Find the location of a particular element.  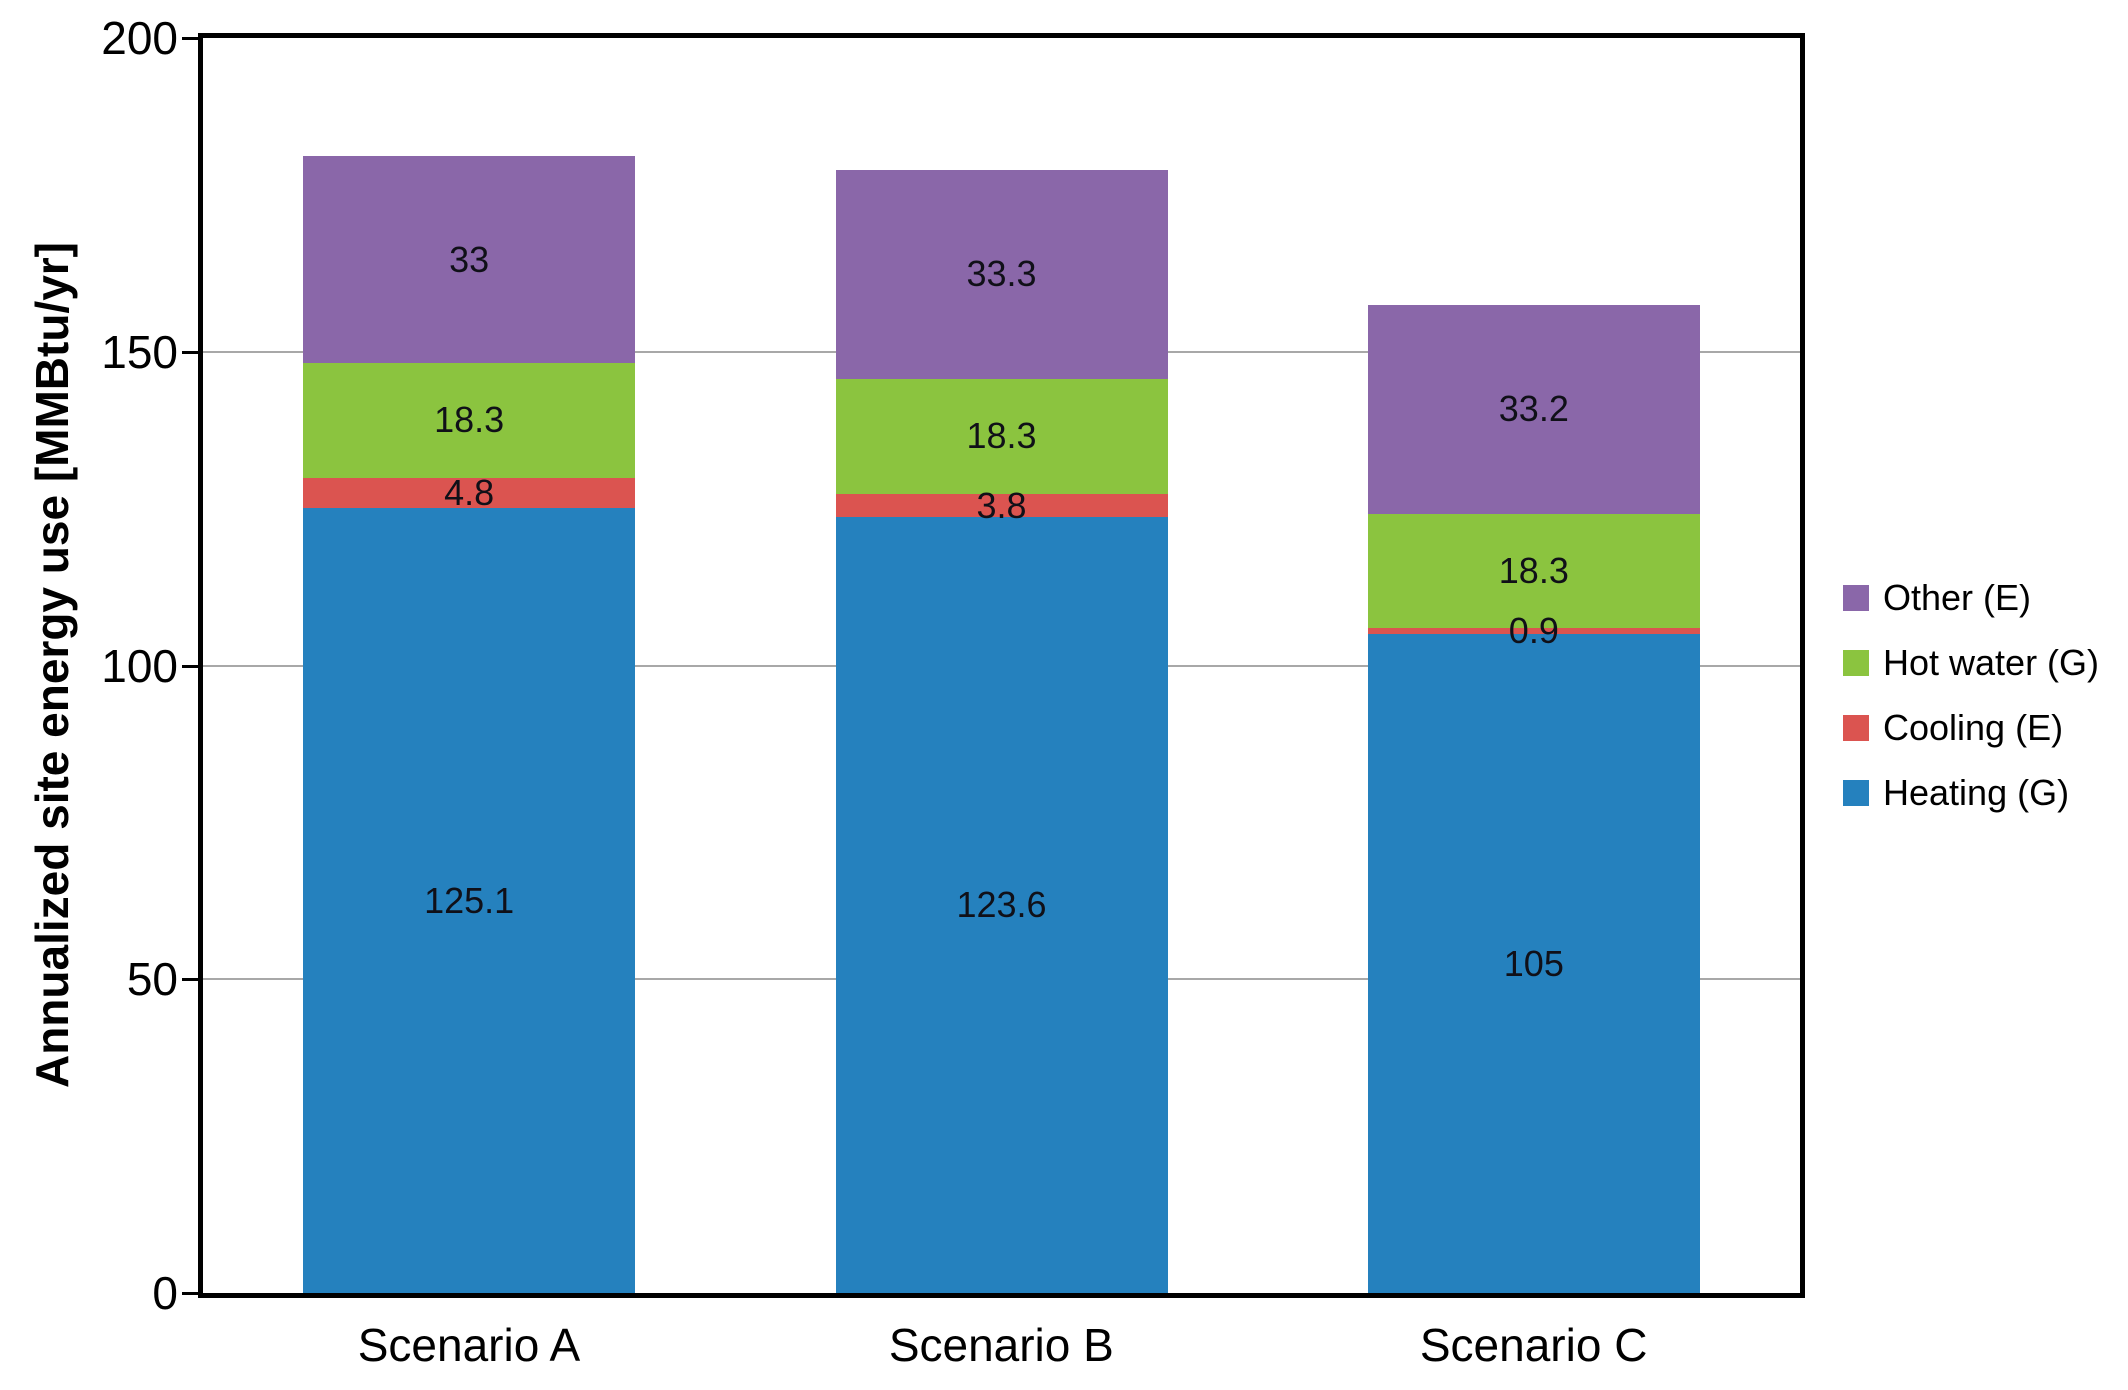

legend-swatch-hot-water-g is located at coordinates (1856, 663).